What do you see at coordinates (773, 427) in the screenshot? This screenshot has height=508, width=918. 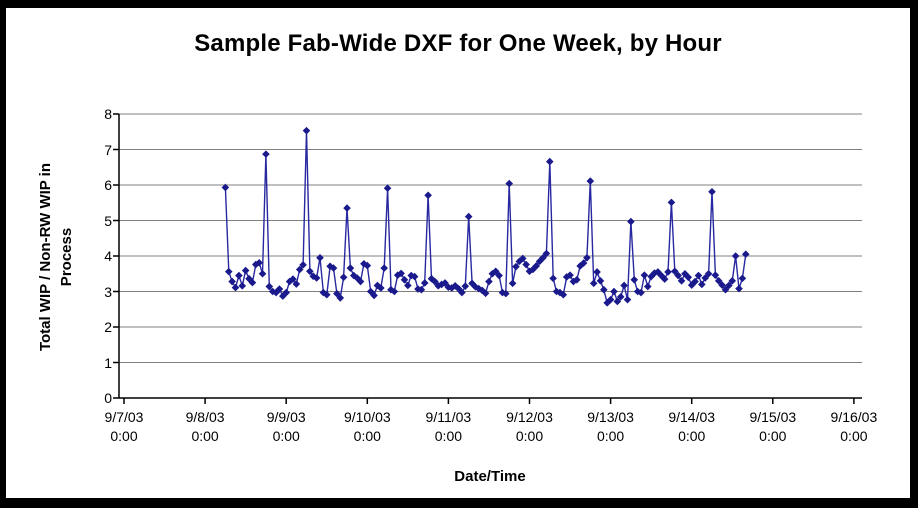 I see `x-tick-label-9/15/03: 9/15/03 0:00` at bounding box center [773, 427].